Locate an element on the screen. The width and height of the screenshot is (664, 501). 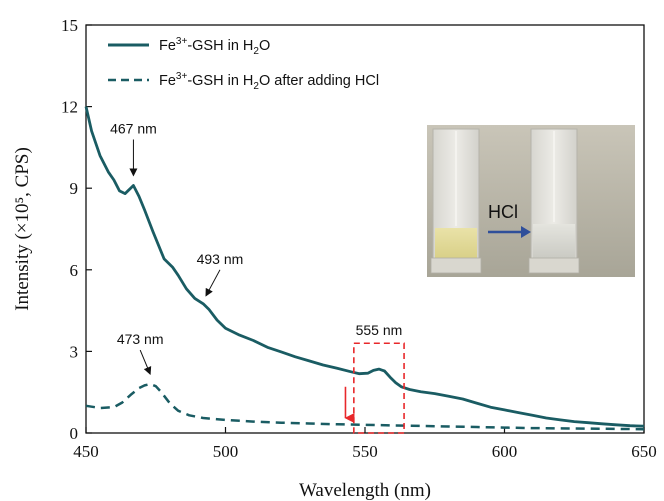
y-axis-ticks: 0 3 6 9 12 15 is located at coordinates (76, 229).